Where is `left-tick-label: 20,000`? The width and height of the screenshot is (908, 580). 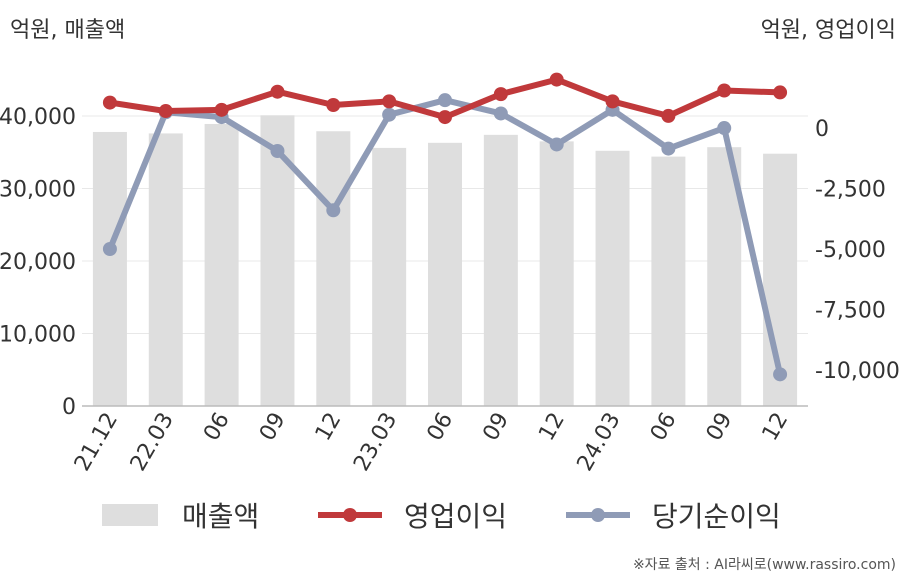 left-tick-label: 20,000 is located at coordinates (38, 262).